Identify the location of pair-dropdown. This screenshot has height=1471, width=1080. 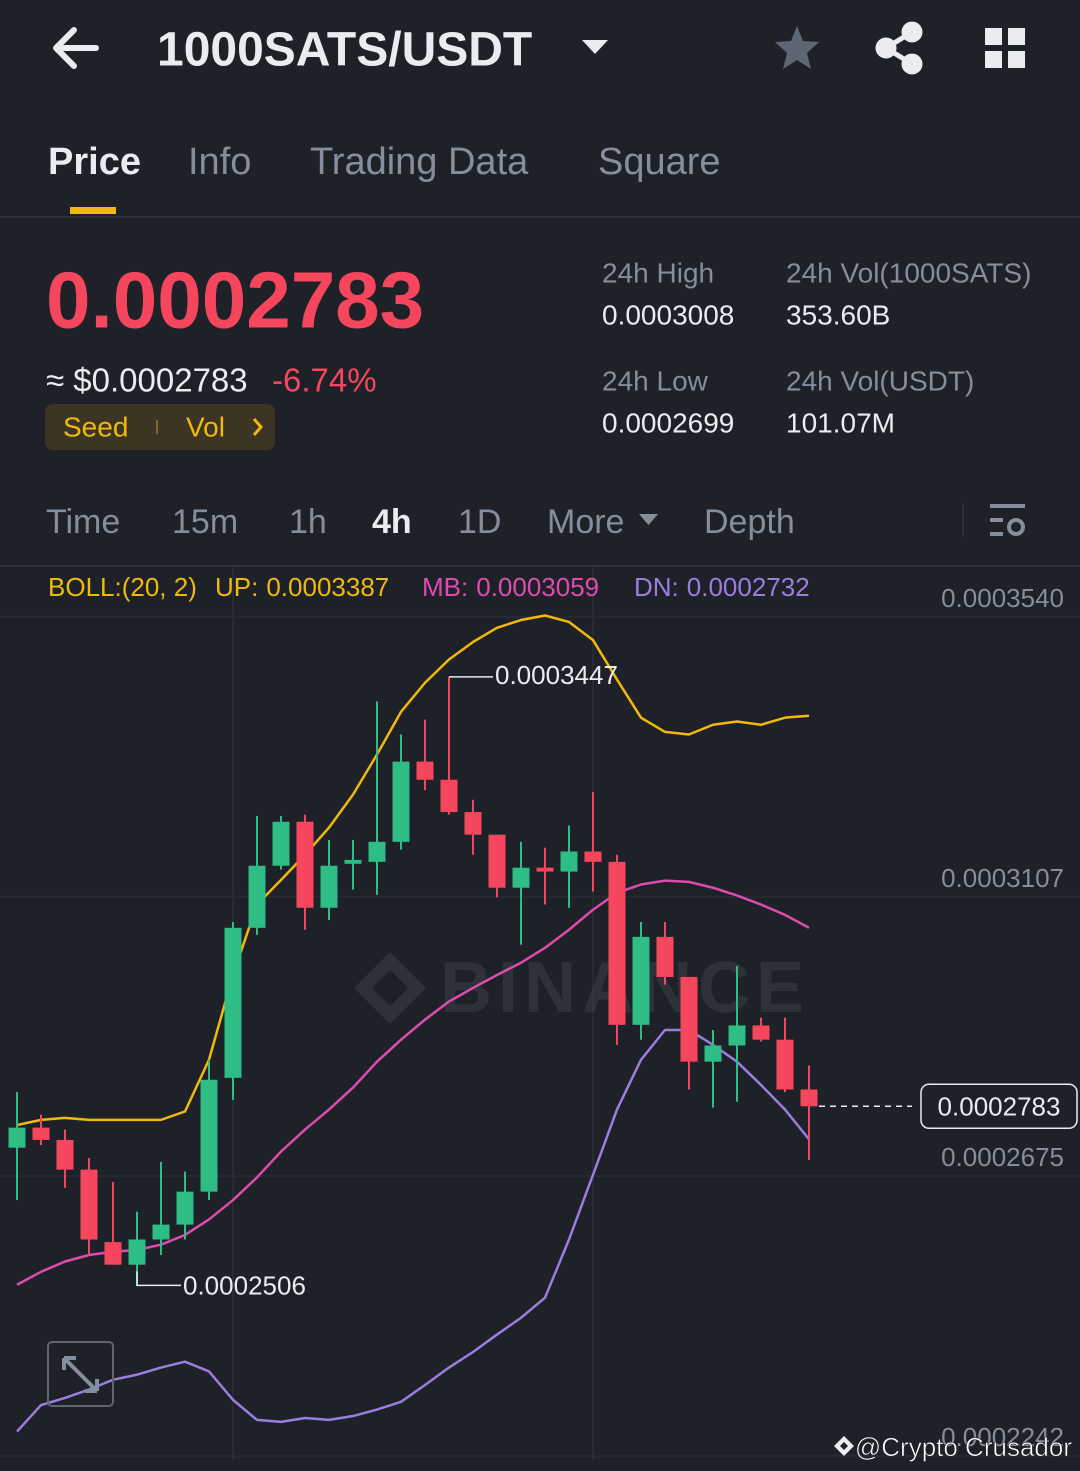
(595, 47).